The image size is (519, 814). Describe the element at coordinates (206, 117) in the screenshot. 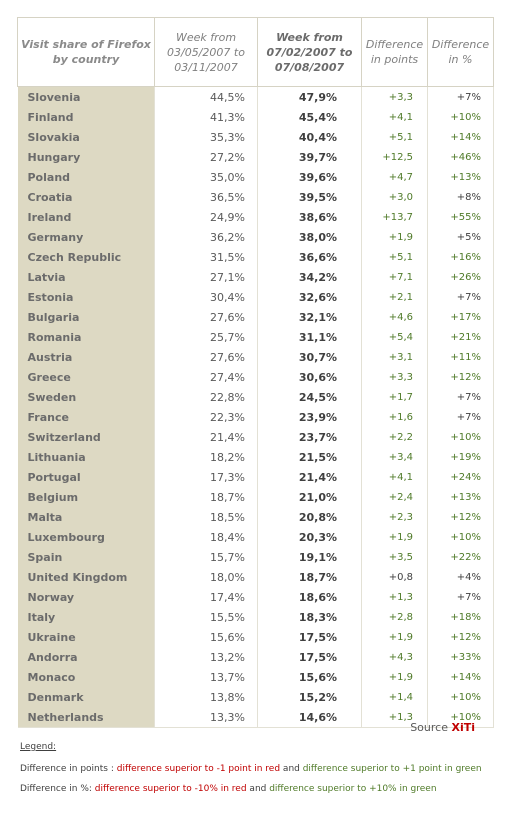

I see `cell-week1: 41,3%` at that location.